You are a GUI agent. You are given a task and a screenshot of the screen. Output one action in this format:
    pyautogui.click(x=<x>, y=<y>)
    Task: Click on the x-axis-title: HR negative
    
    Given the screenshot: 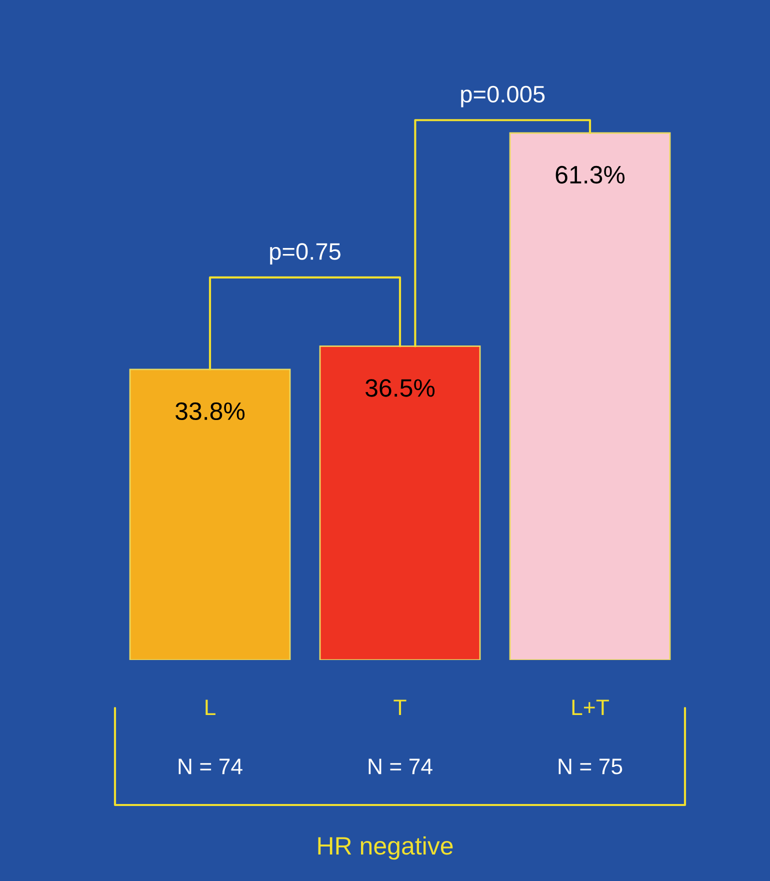 What is the action you would take?
    pyautogui.click(x=385, y=848)
    